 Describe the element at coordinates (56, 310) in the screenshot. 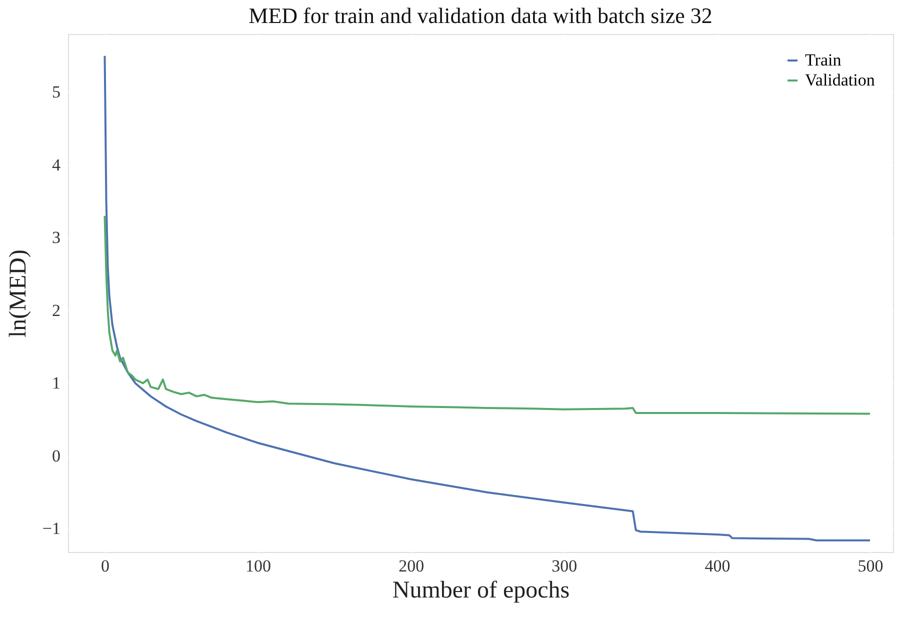

I see `y-tick-label: 2` at that location.